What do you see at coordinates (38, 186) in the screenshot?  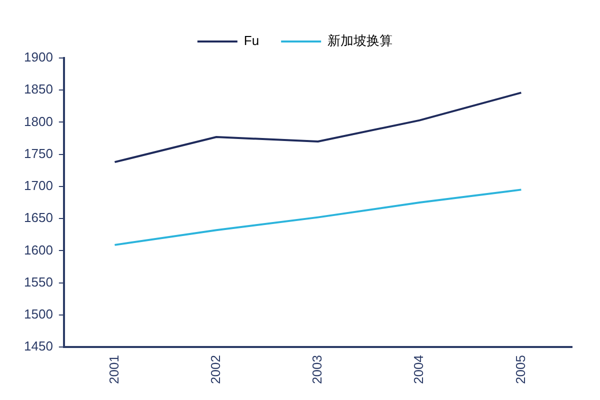 I see `y-tick-label: 1700` at bounding box center [38, 186].